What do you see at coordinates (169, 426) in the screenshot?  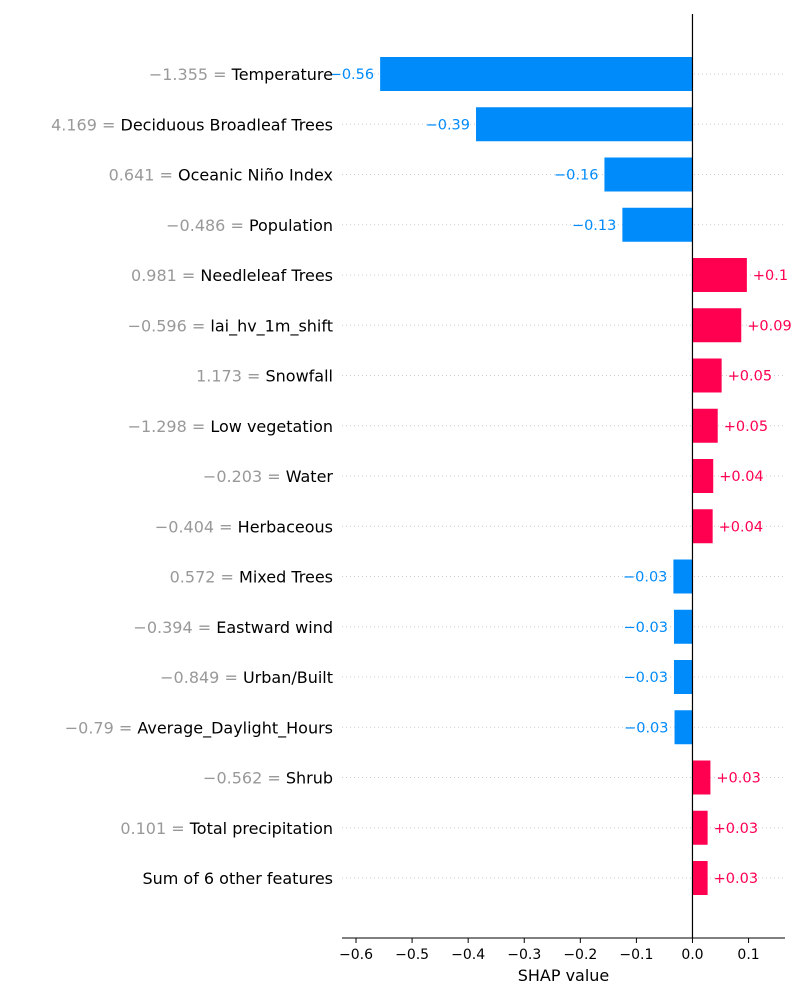 I see `feature-value: −1.298 =` at bounding box center [169, 426].